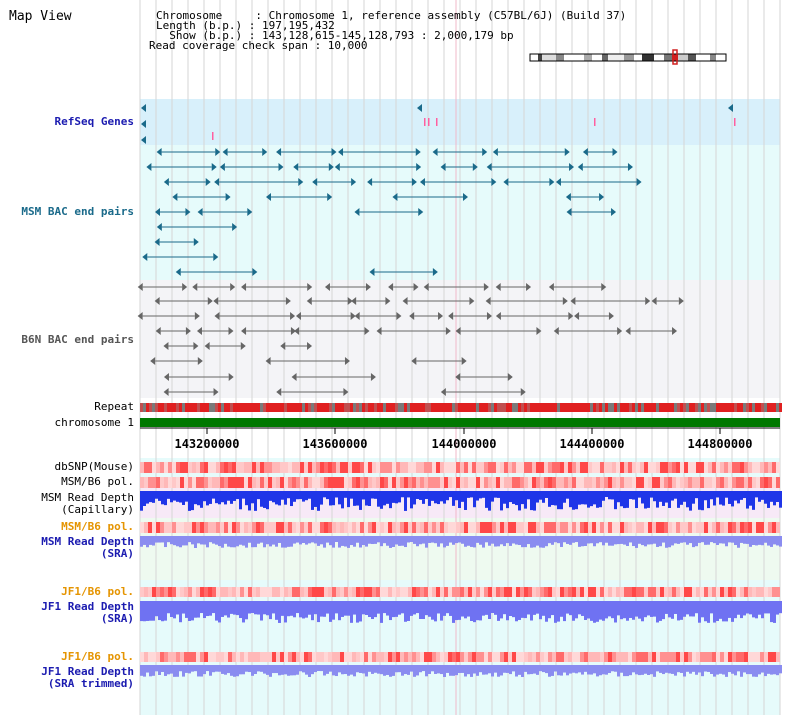 This screenshot has width=800, height=715. I want to click on track-label-repeat: Repeat, so click(114, 406).